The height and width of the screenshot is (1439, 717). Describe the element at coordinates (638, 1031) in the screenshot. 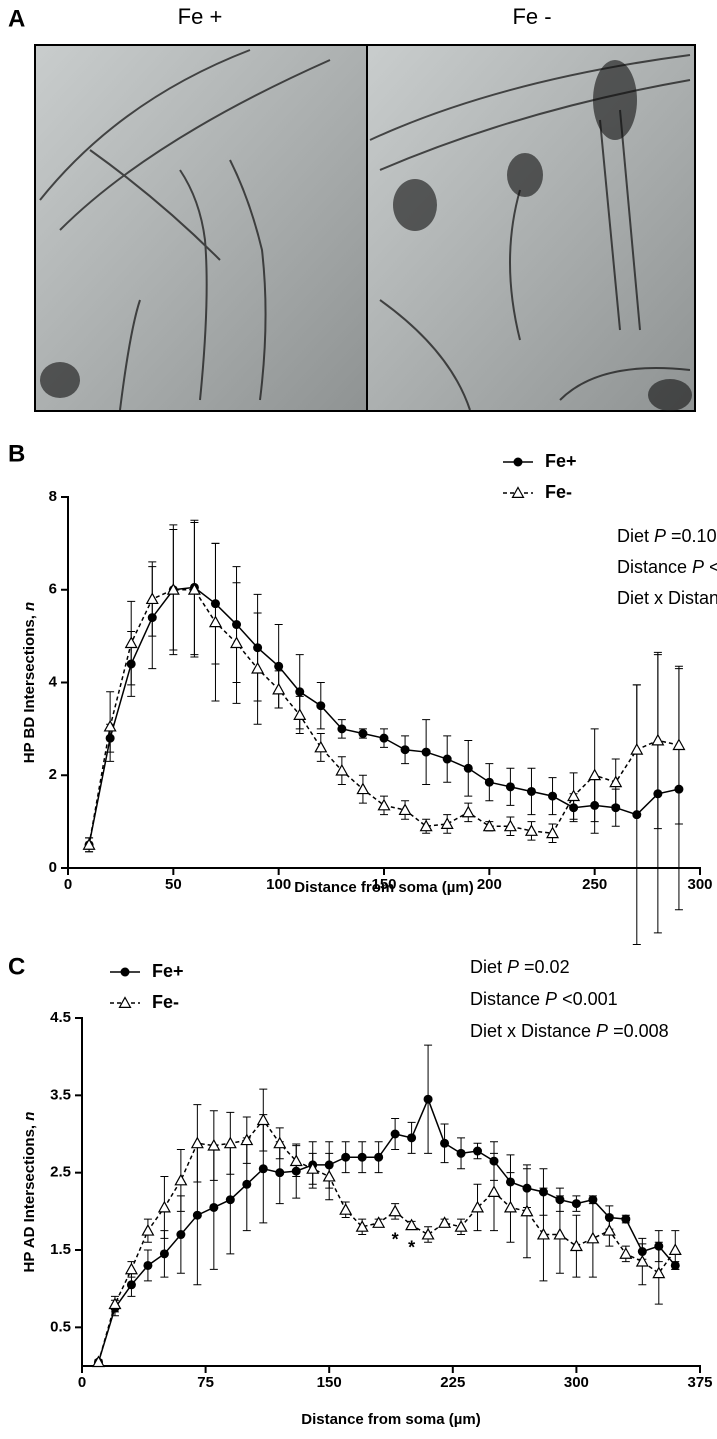

I see `annotation-part: =0.008` at that location.